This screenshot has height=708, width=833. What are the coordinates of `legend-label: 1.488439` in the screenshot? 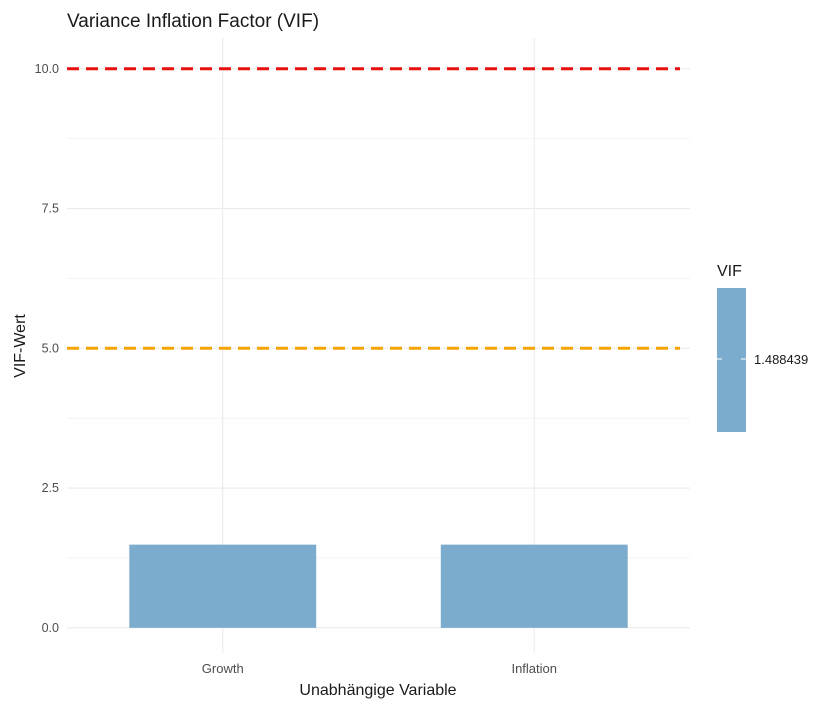 It's located at (781, 359).